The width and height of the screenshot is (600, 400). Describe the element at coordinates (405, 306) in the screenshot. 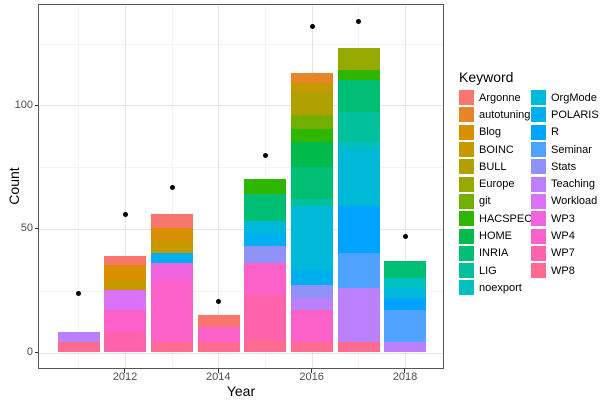

I see `bar-2018` at that location.